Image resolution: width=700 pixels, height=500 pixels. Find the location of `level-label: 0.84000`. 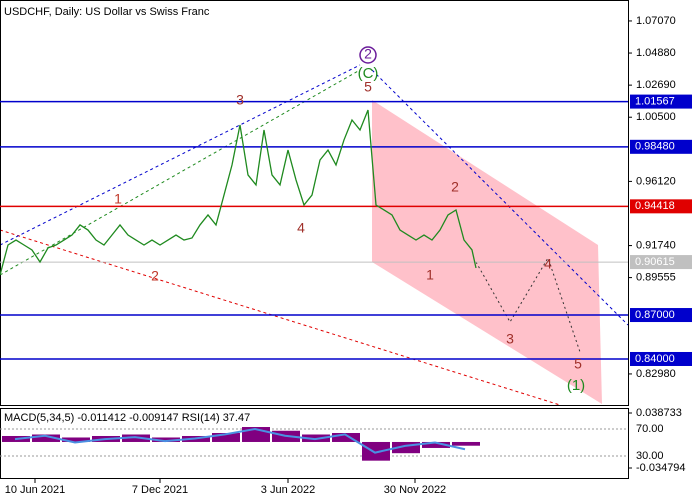

level-label: 0.84000 is located at coordinates (655, 359).